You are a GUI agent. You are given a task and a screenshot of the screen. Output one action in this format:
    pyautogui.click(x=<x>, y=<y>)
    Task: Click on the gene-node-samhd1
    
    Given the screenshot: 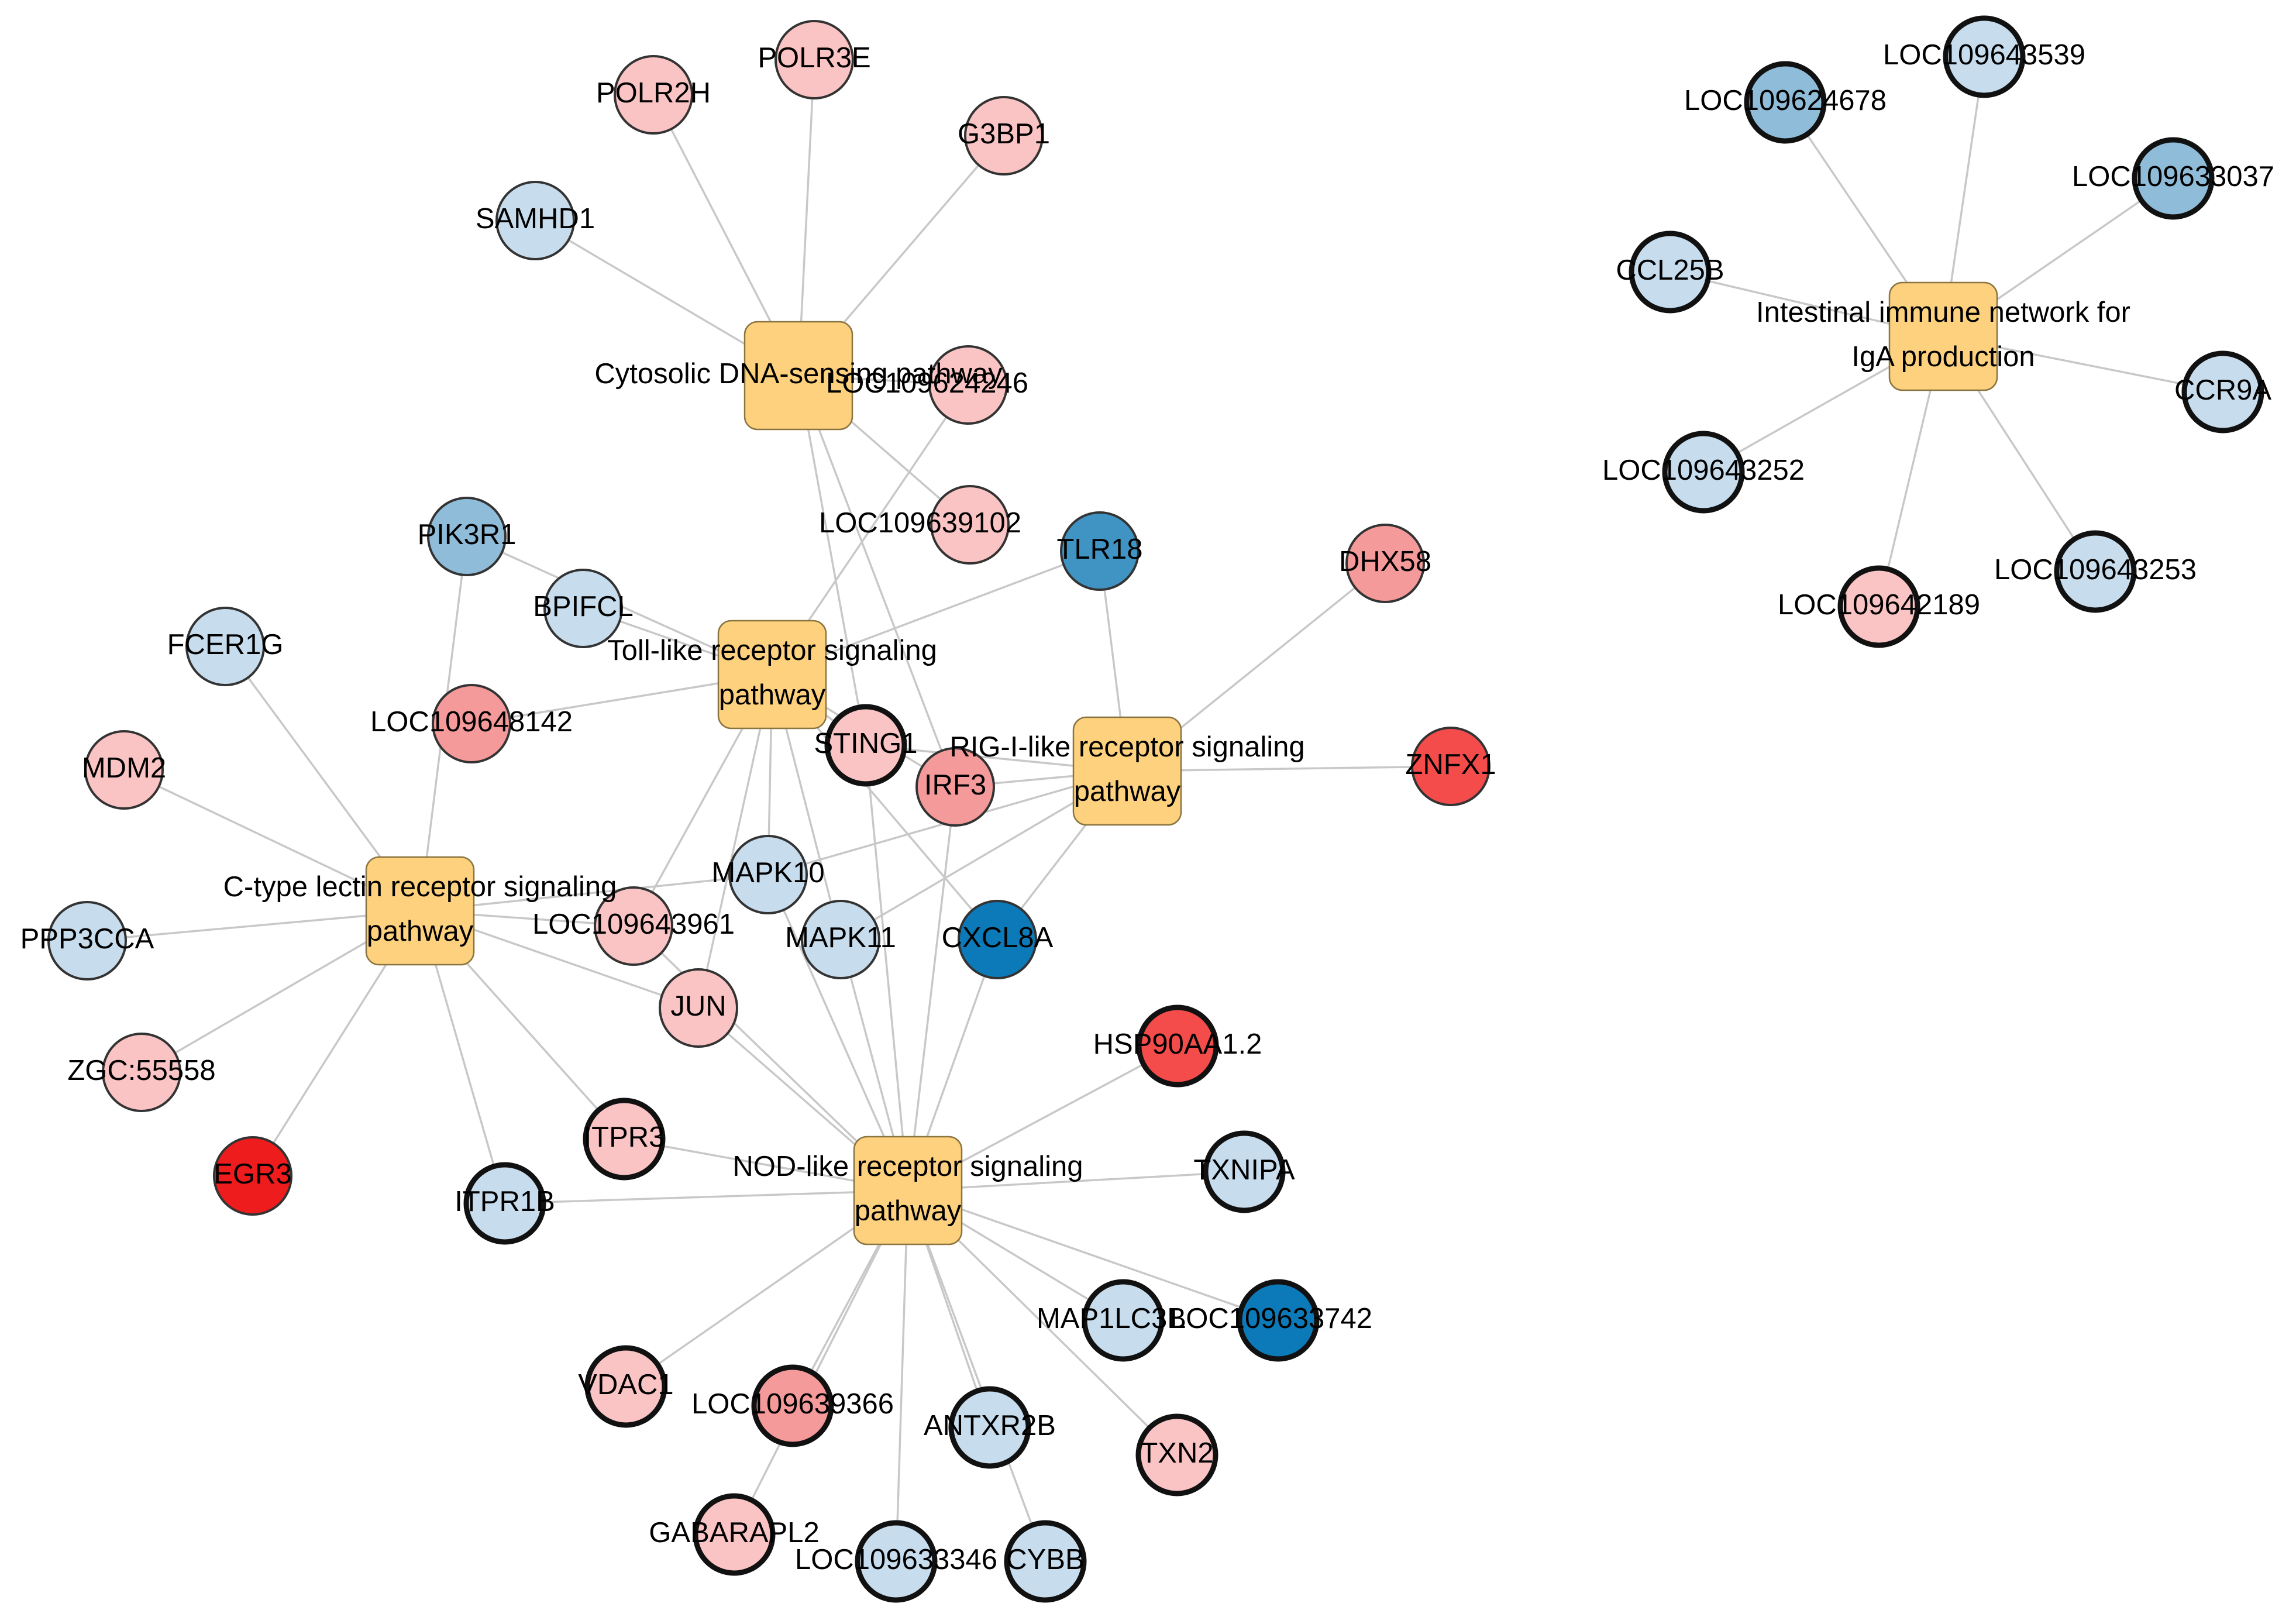 What is the action you would take?
    pyautogui.click(x=535, y=221)
    